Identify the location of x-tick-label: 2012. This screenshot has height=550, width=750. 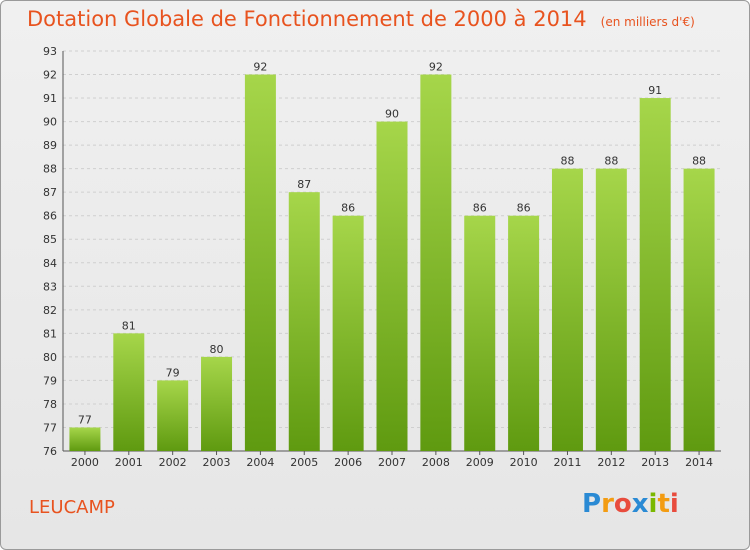
(611, 462).